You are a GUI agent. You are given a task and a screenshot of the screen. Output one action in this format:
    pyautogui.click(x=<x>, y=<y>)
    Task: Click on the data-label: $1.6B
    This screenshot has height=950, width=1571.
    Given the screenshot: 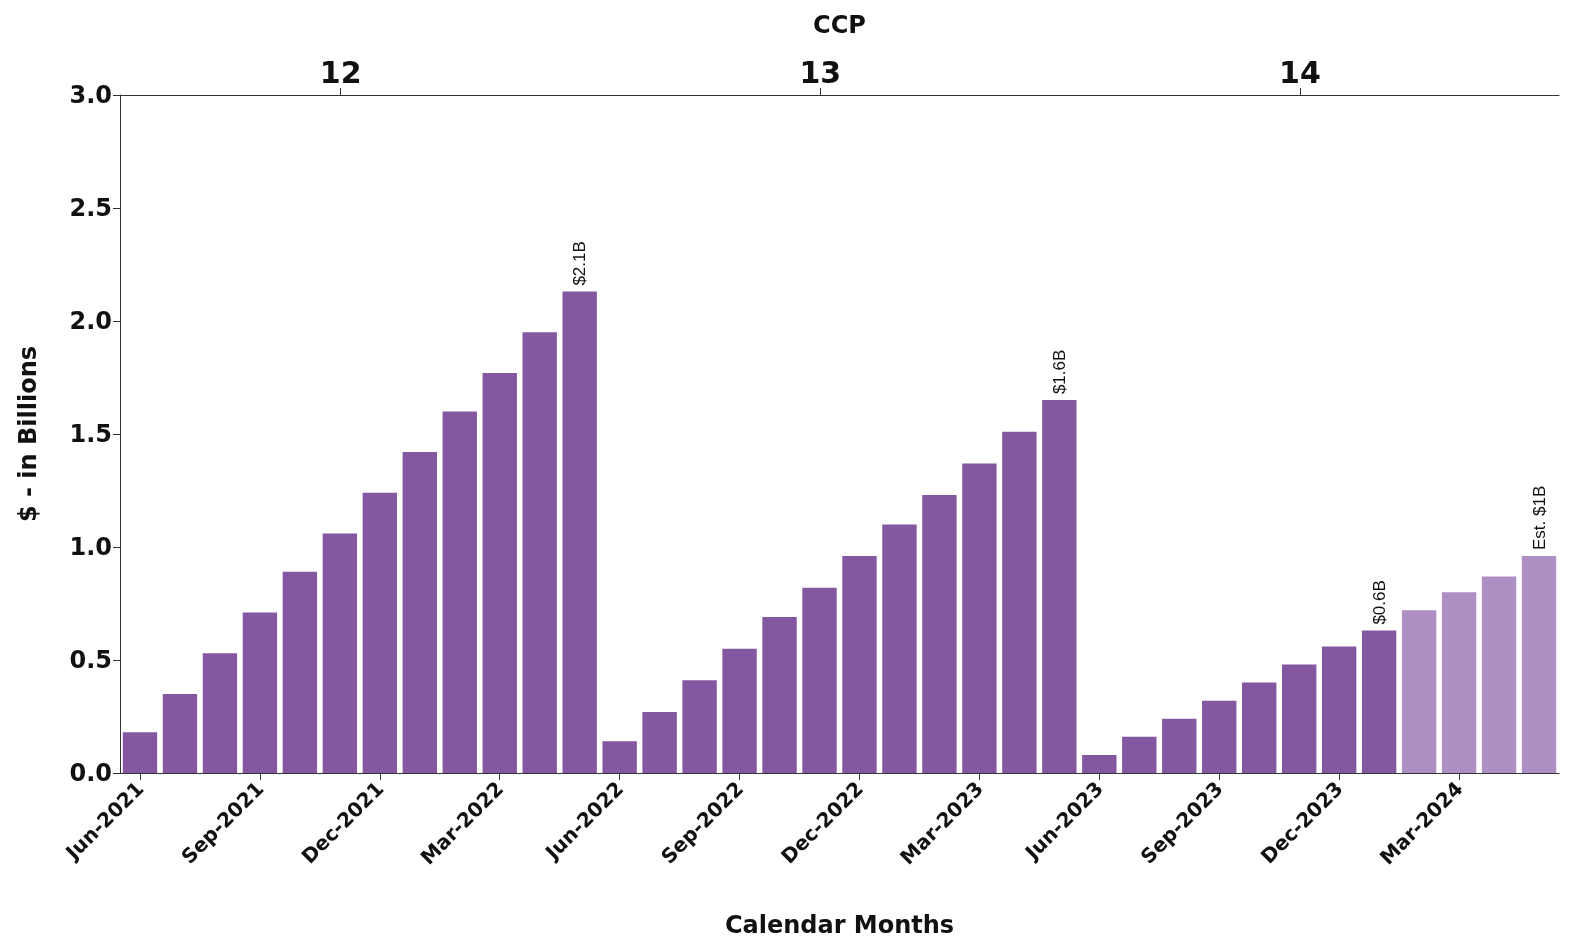 What is the action you would take?
    pyautogui.click(x=1059, y=372)
    